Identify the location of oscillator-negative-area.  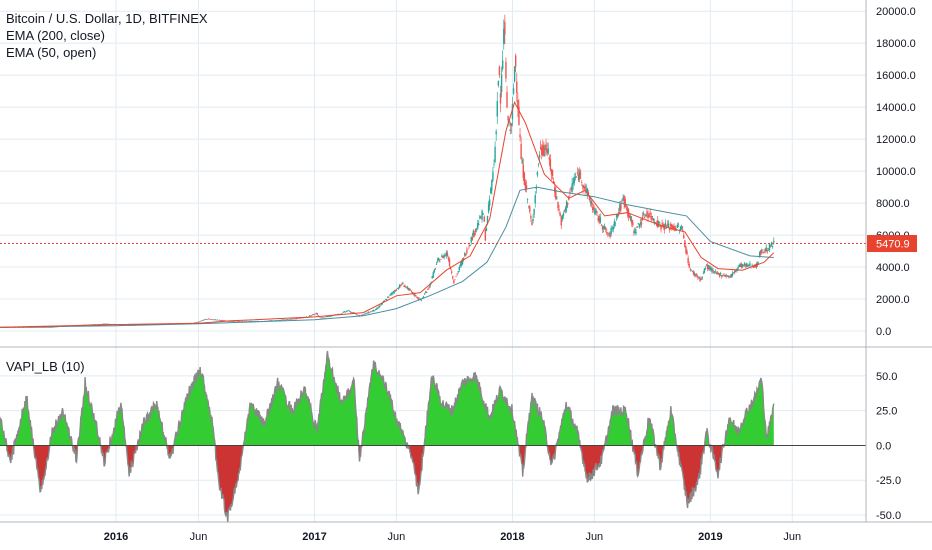
(387, 484).